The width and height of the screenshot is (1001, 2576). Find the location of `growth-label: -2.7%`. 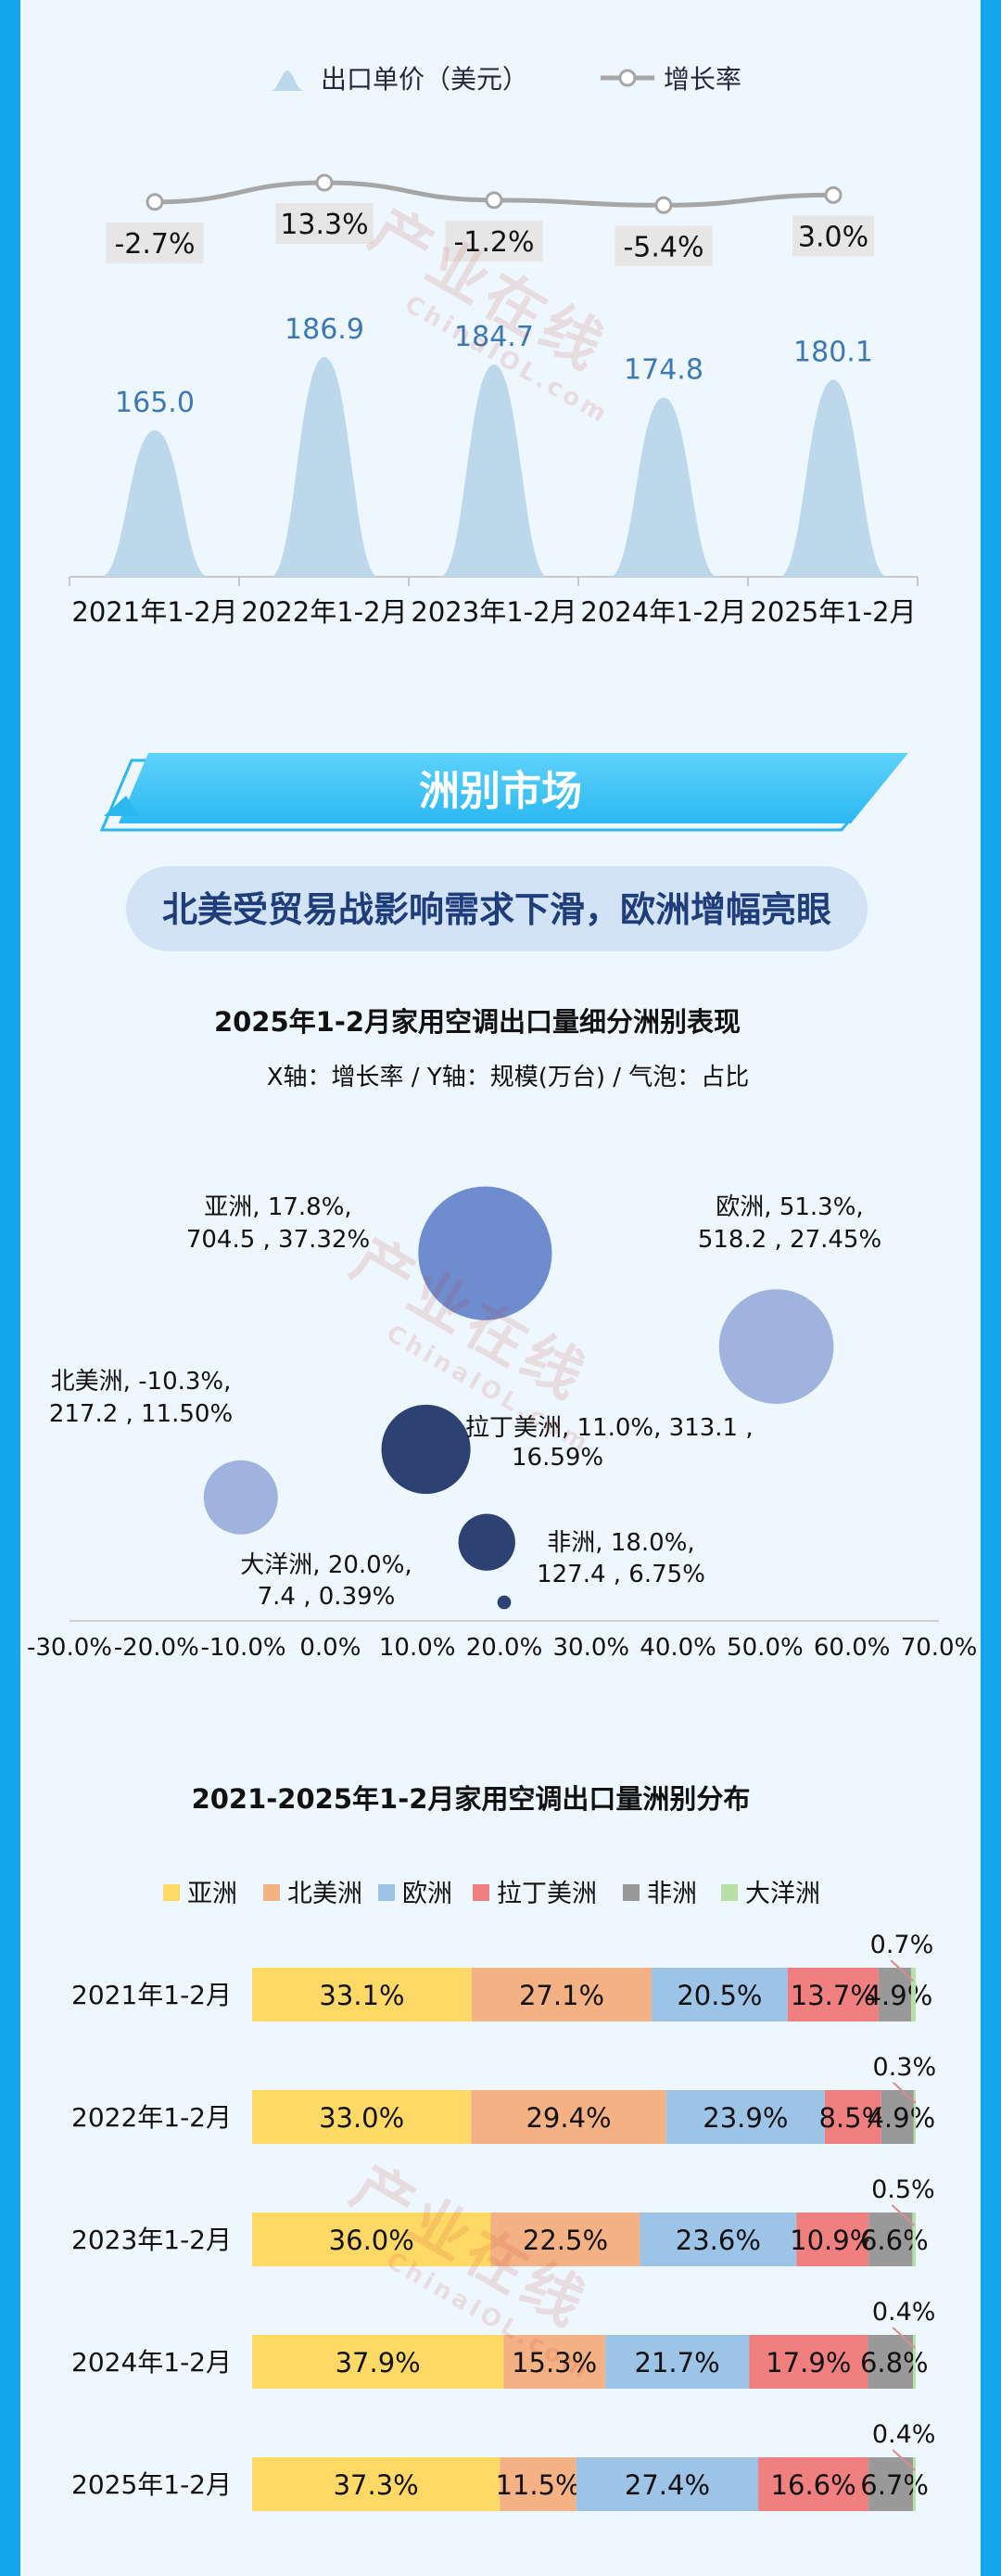

growth-label: -2.7% is located at coordinates (154, 244).